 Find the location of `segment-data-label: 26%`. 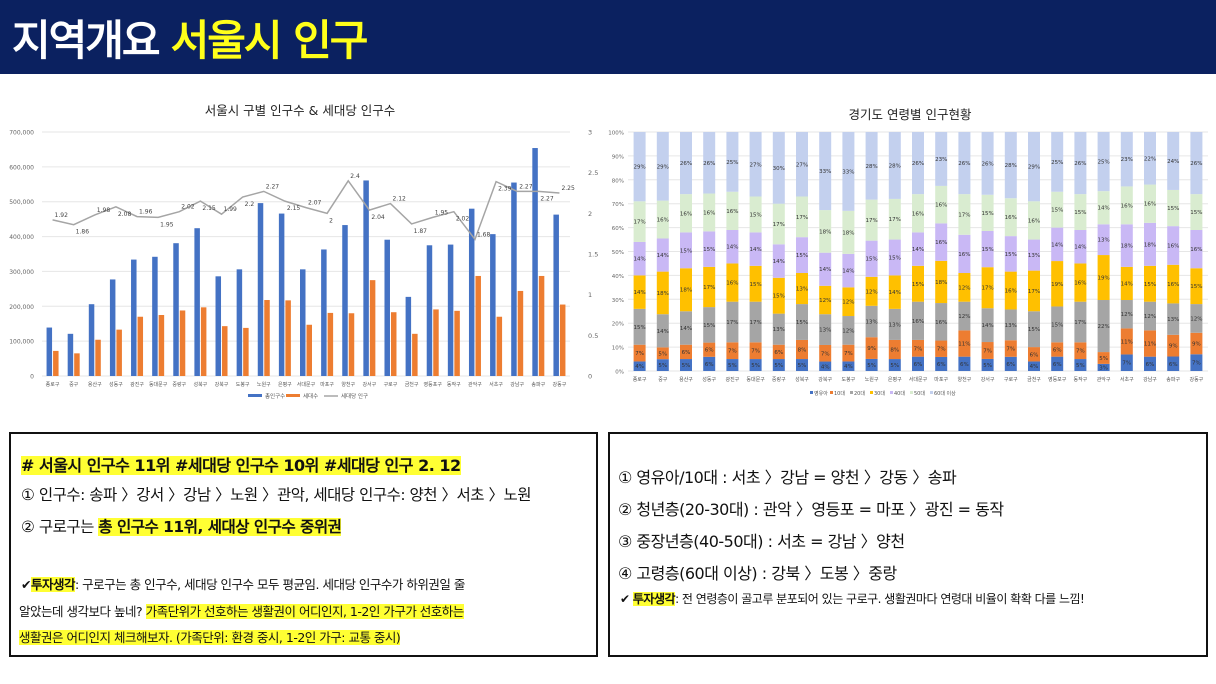

segment-data-label: 26% is located at coordinates (709, 164).